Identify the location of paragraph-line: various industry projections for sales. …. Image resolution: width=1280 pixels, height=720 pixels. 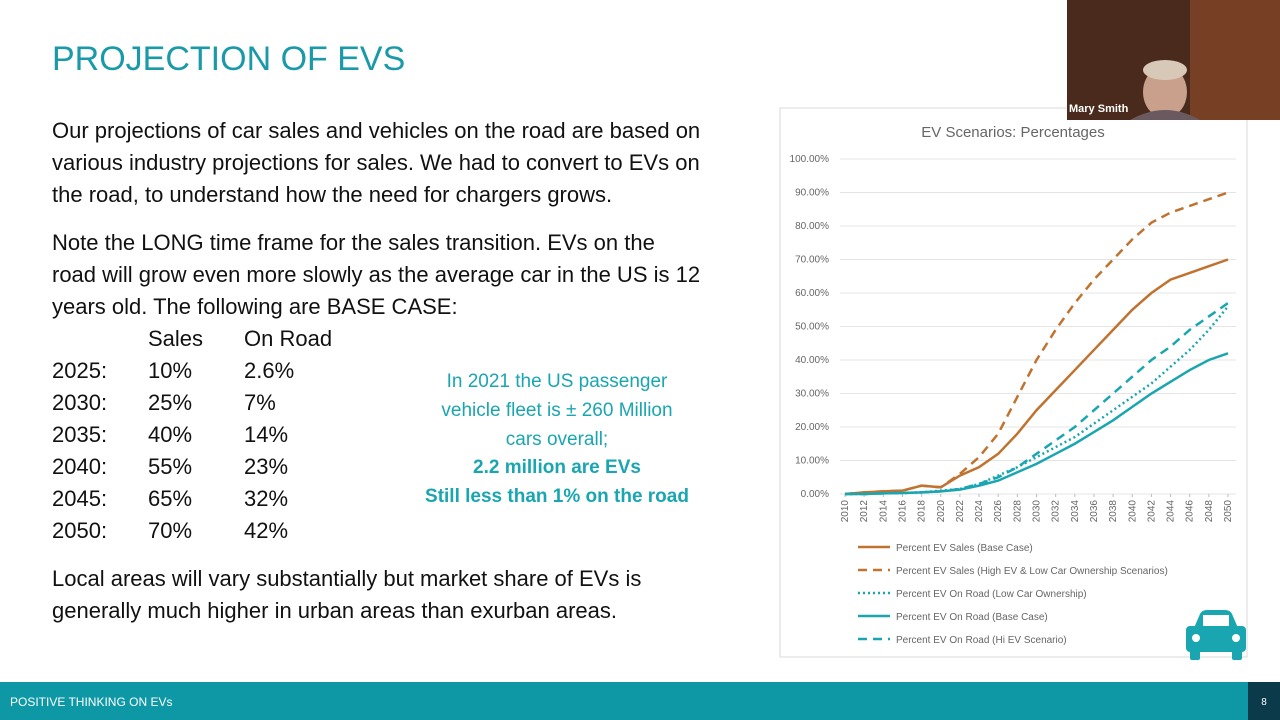
(376, 162).